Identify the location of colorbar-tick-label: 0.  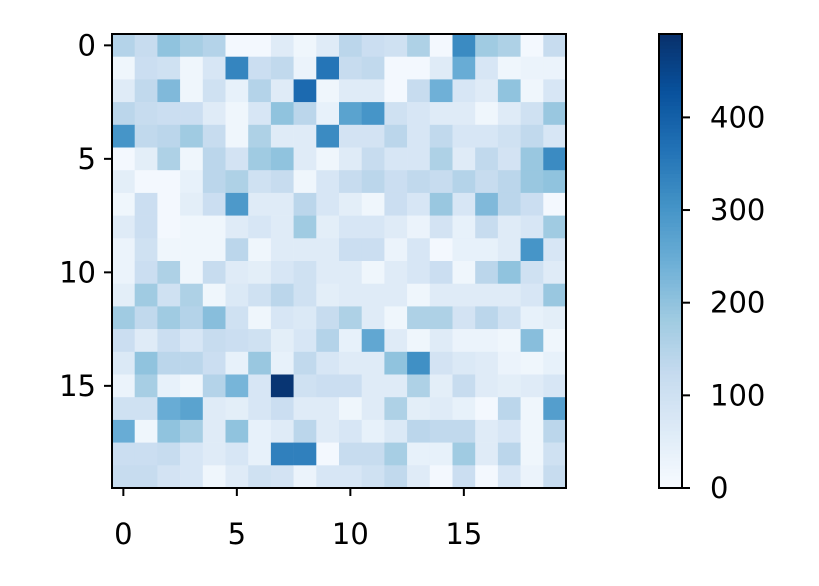
(719, 488).